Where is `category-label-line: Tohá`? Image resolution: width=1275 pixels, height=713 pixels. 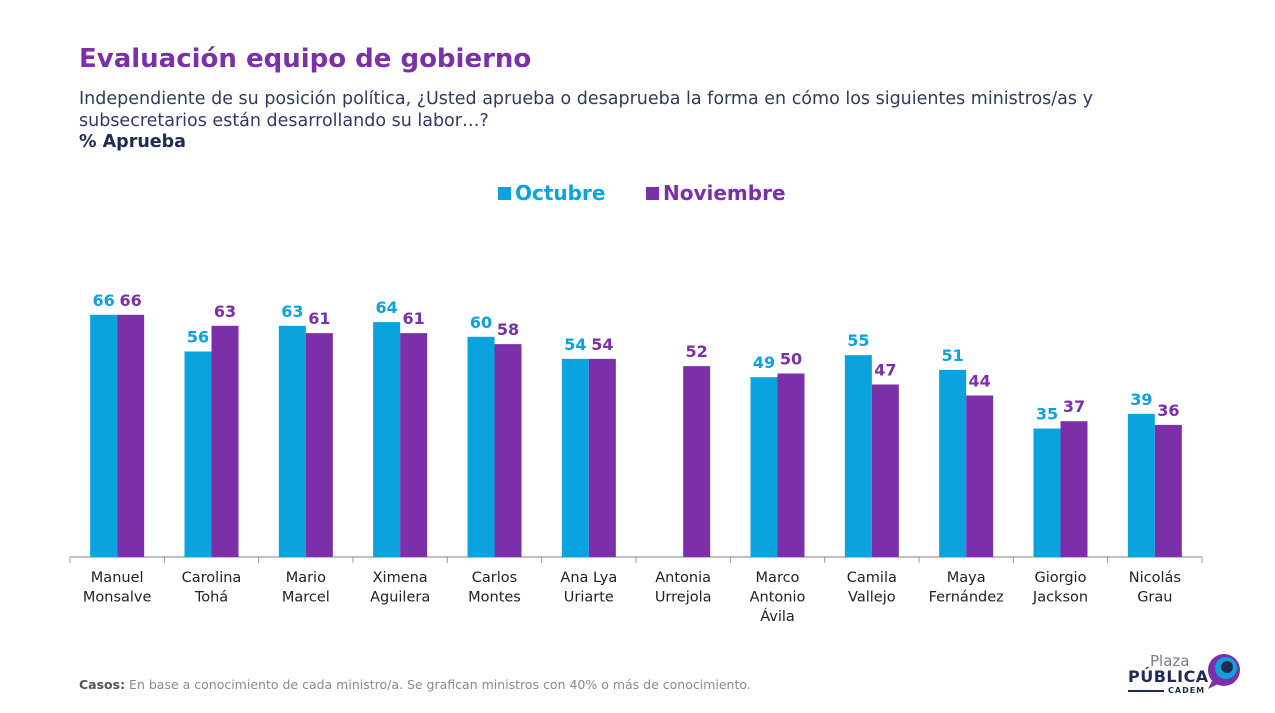 category-label-line: Tohá is located at coordinates (211, 598).